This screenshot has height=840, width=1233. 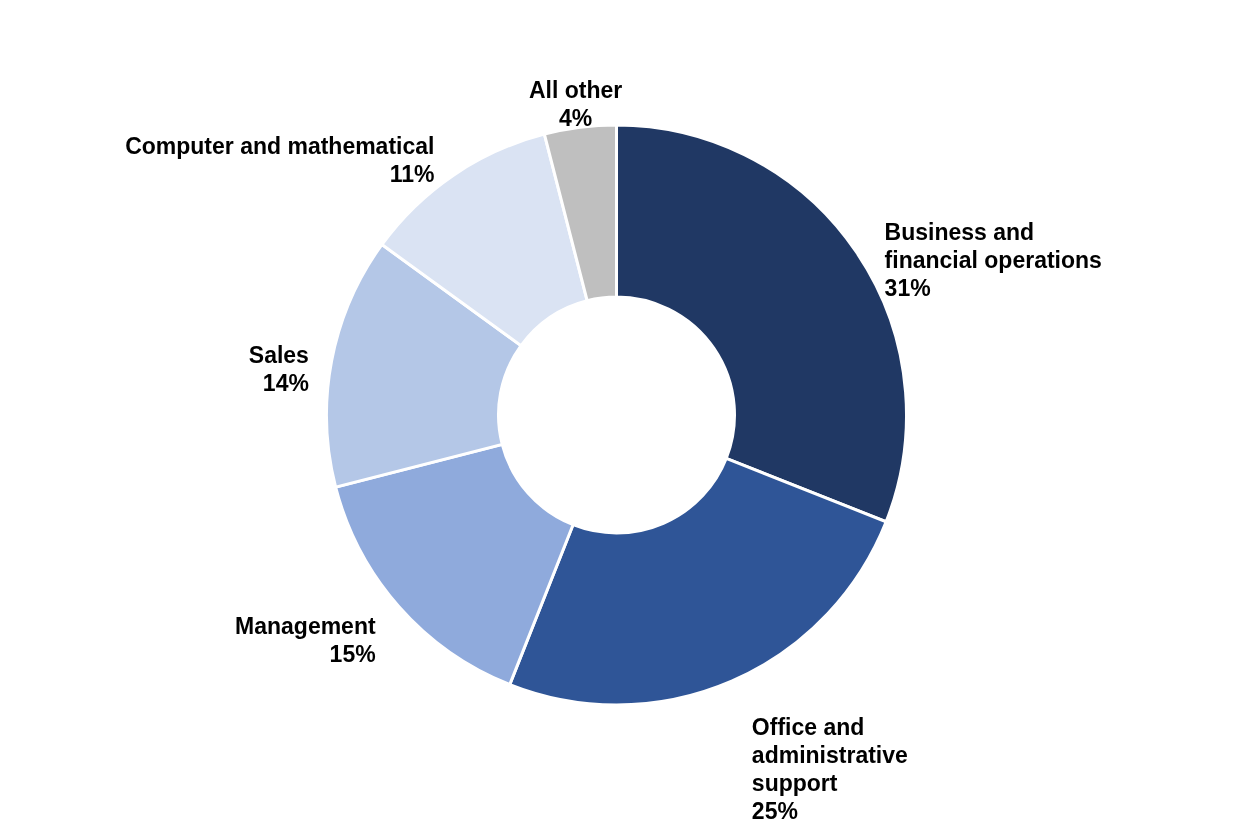 What do you see at coordinates (412, 174) in the screenshot?
I see `data-label: 11%` at bounding box center [412, 174].